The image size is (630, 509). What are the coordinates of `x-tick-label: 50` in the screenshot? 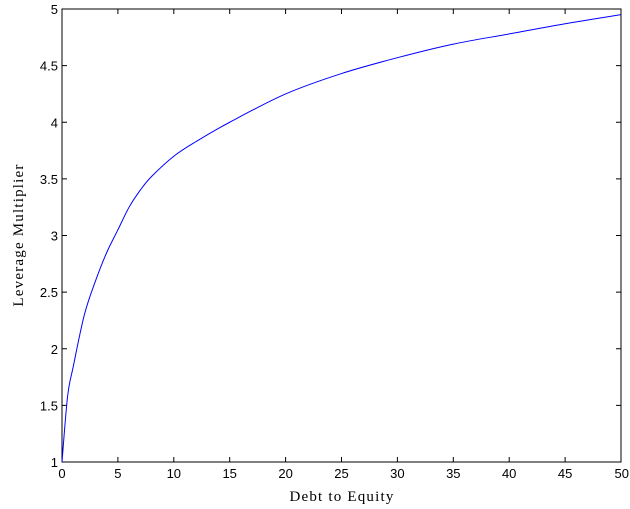 It's located at (622, 473).